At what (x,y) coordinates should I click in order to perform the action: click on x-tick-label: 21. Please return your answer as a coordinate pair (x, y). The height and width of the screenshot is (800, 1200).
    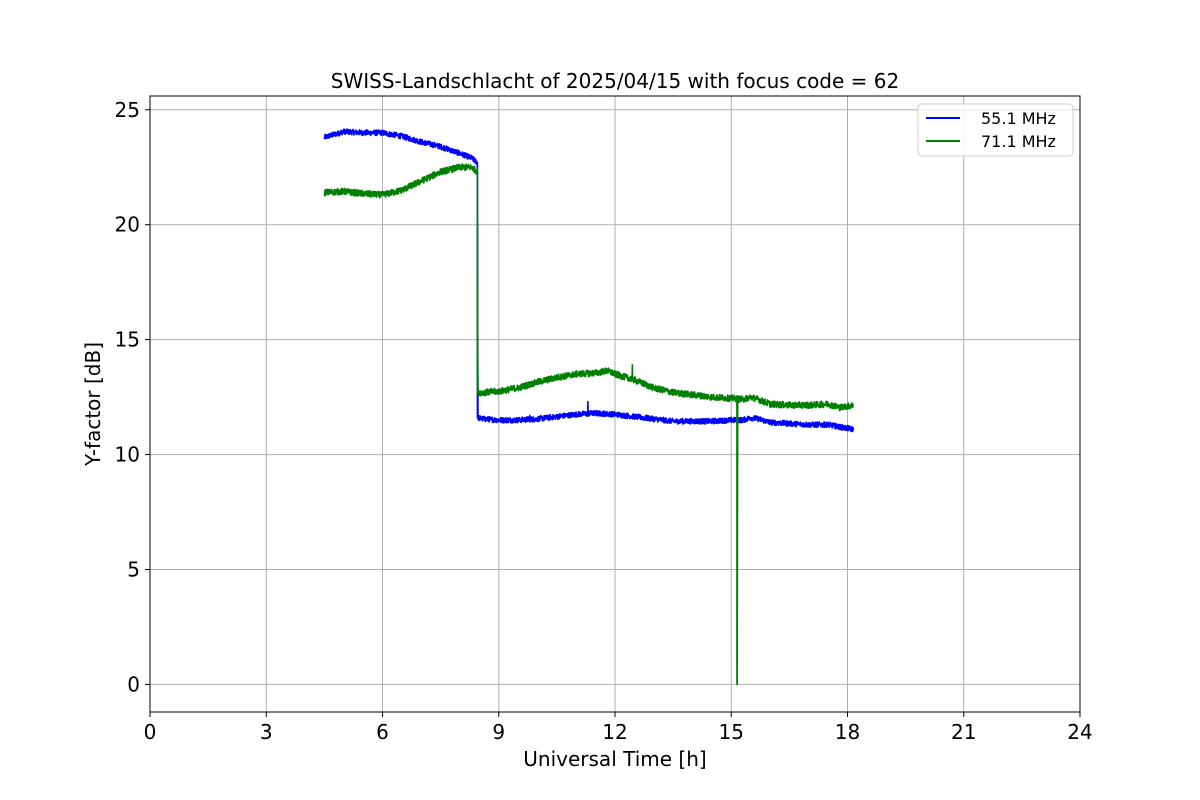
    Looking at the image, I should click on (963, 732).